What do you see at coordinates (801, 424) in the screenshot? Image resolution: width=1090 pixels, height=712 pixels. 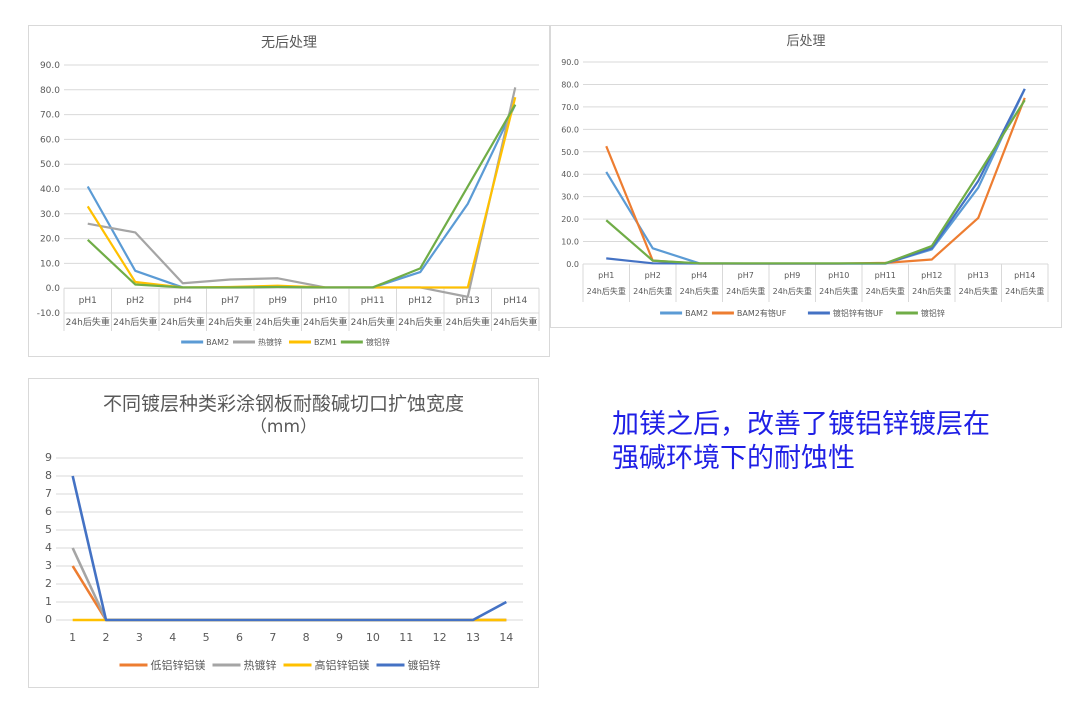 I see `note-line-1: 加镁之后，改善了镀铝锌镀层在` at bounding box center [801, 424].